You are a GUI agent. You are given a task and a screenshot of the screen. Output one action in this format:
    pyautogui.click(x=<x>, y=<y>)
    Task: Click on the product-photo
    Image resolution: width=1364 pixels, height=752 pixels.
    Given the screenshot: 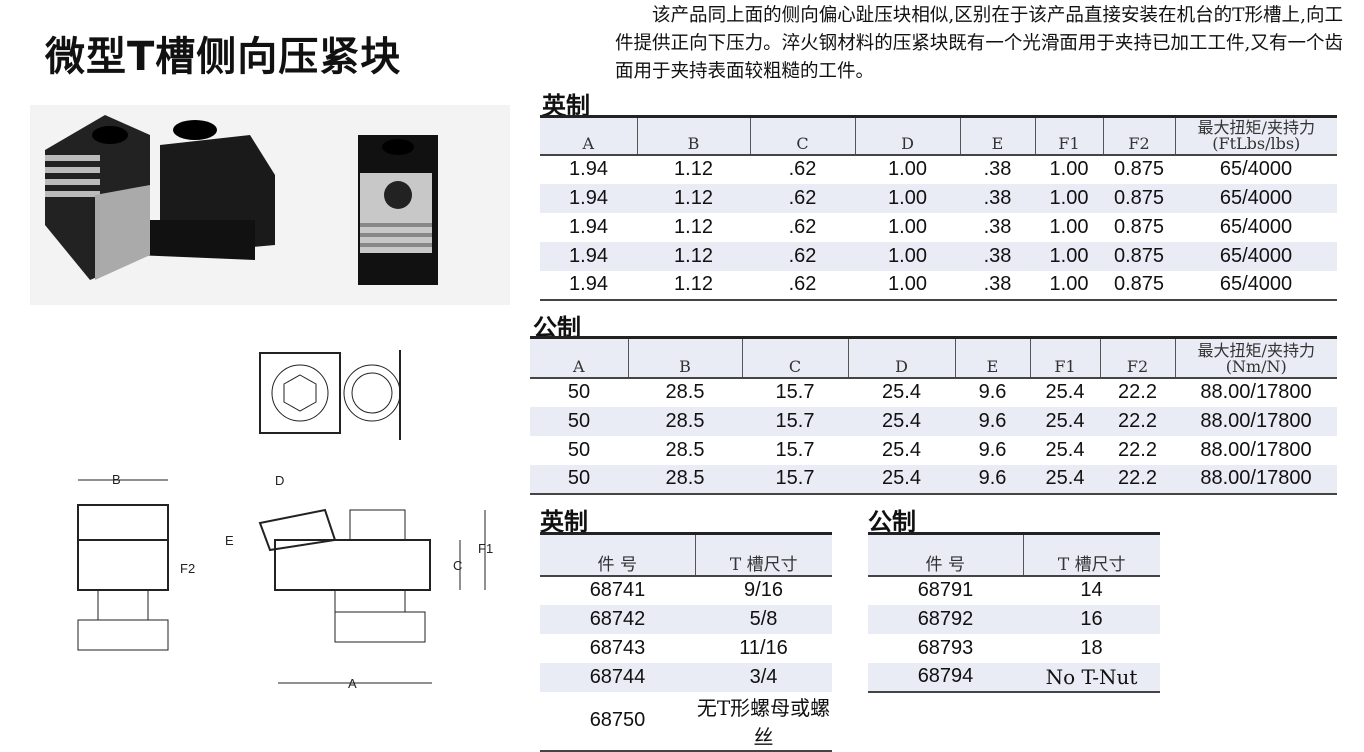 What is the action you would take?
    pyautogui.click(x=270, y=205)
    